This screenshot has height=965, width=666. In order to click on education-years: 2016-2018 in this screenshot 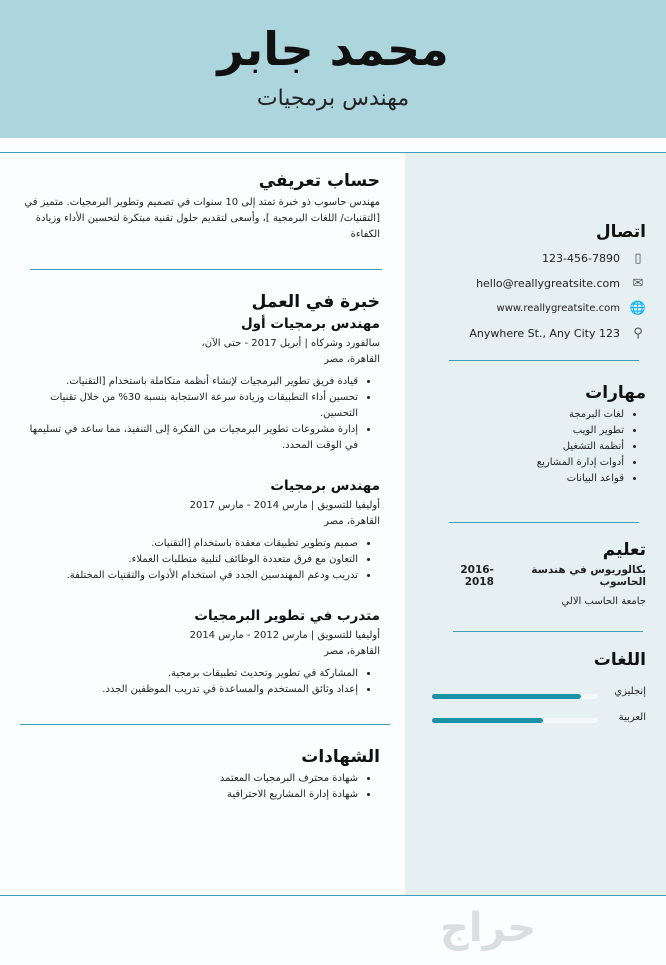, I will do `click(477, 576)`.